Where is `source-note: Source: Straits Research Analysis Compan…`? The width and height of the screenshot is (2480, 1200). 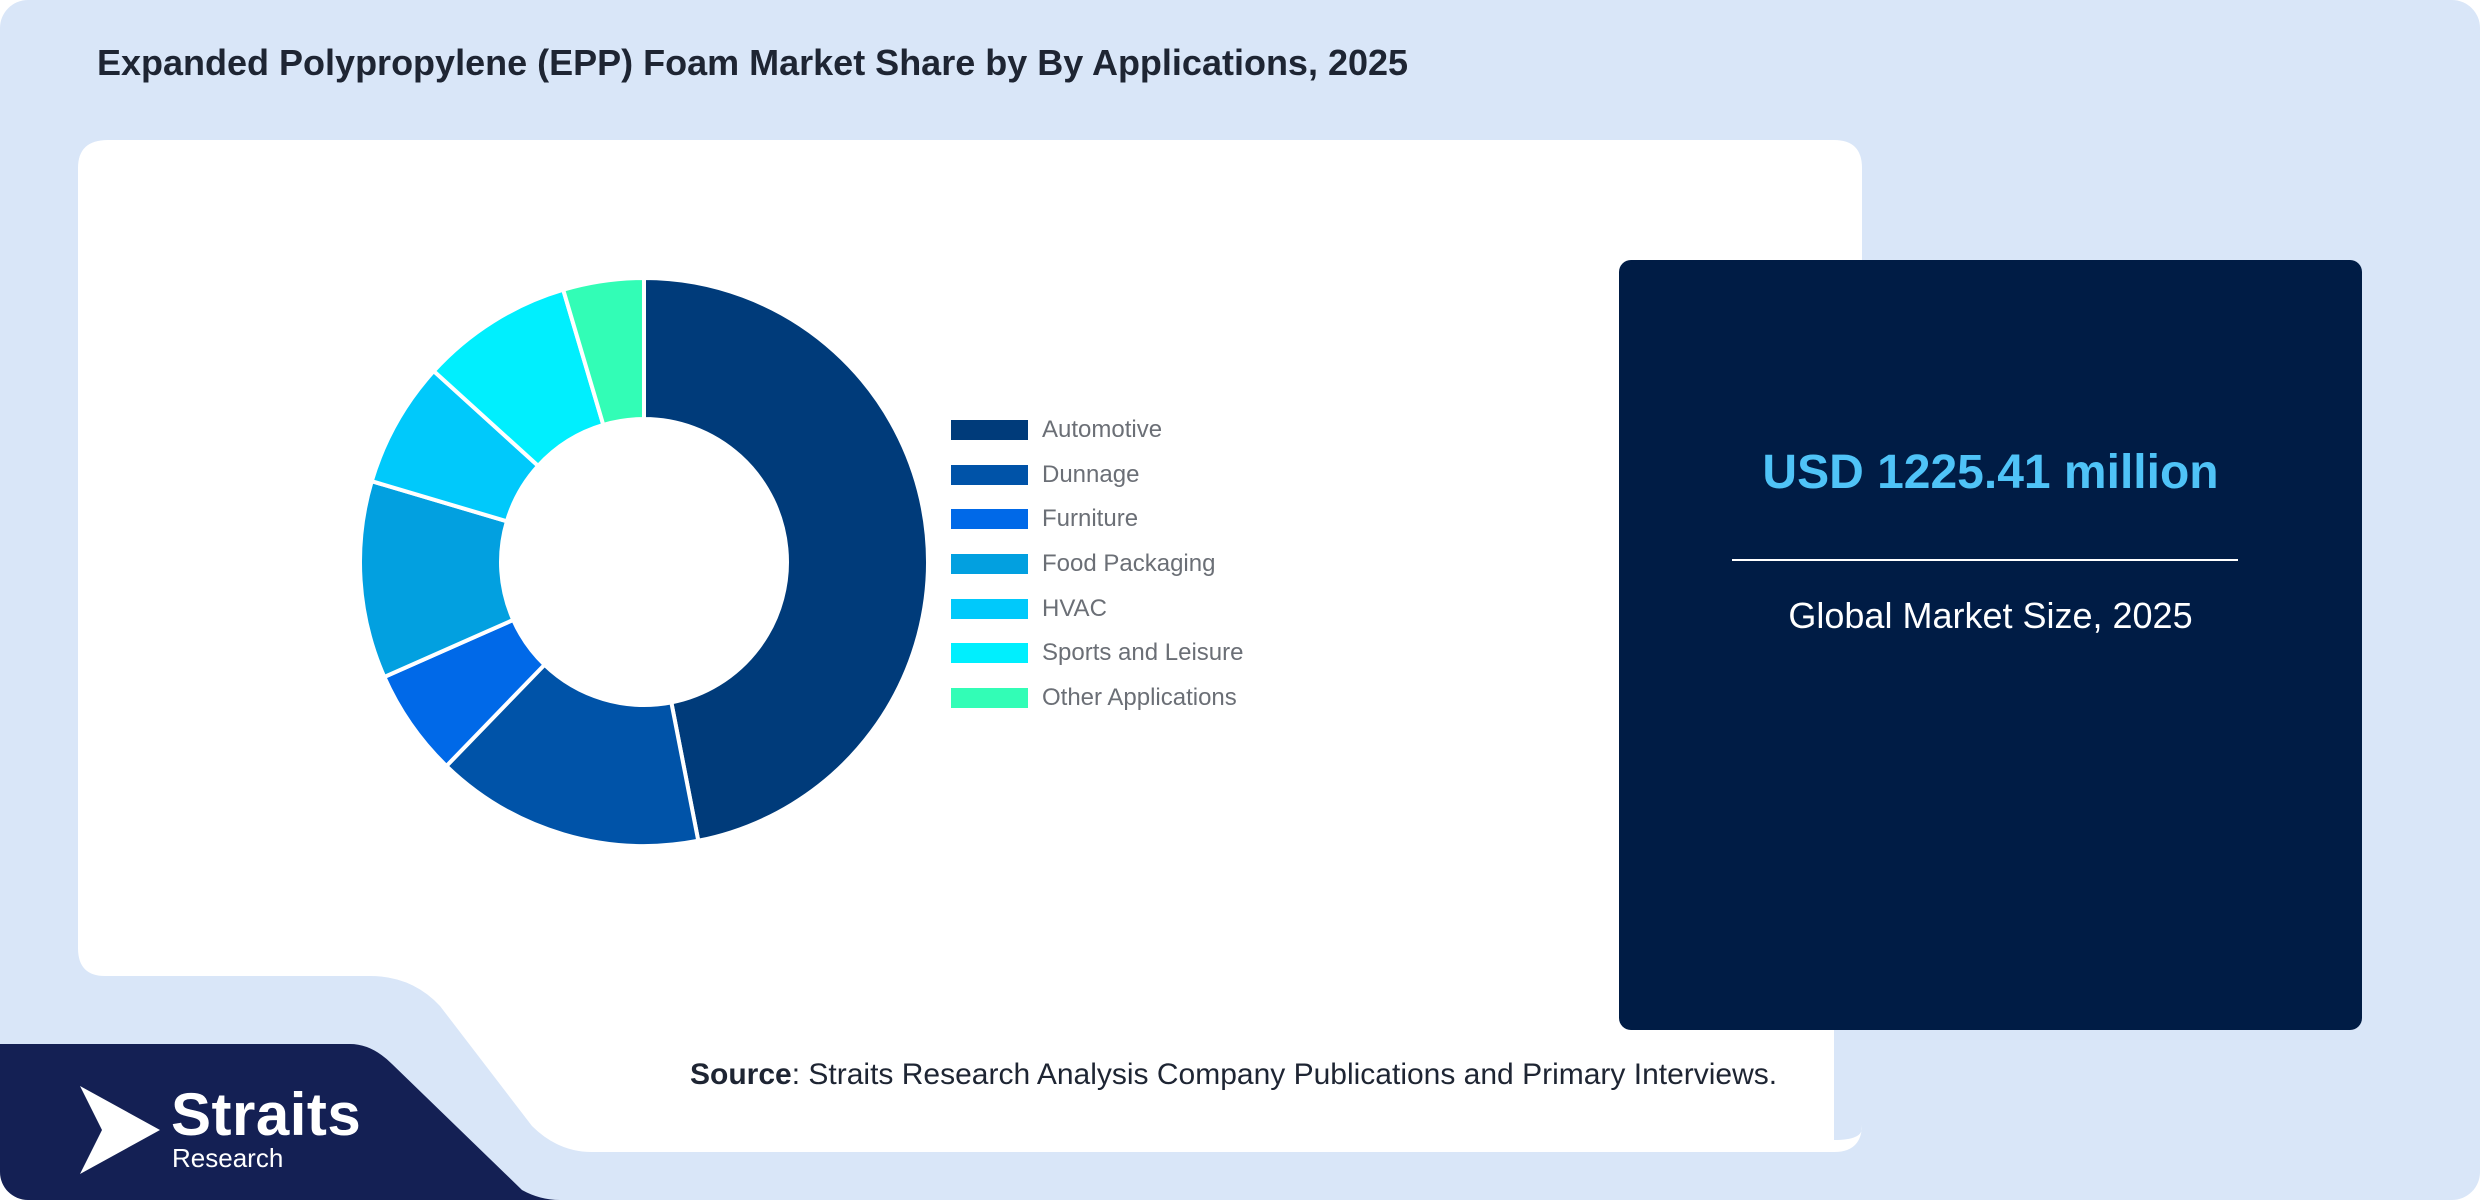
source-note: Source: Straits Research Analysis Compan… is located at coordinates (1233, 1075).